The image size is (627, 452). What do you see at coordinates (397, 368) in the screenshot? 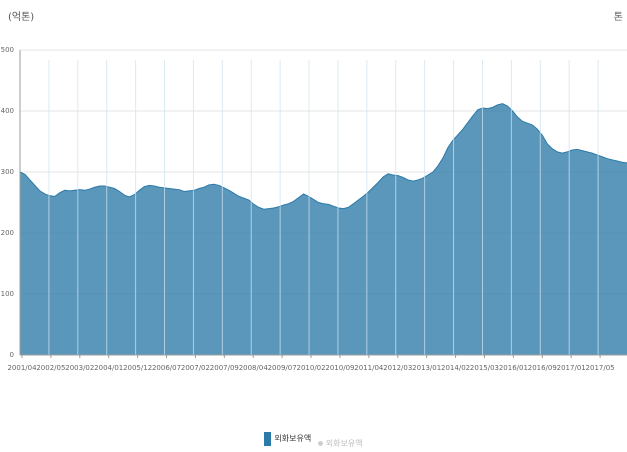
I see `x-tick-label-13: 2012/03` at bounding box center [397, 368].